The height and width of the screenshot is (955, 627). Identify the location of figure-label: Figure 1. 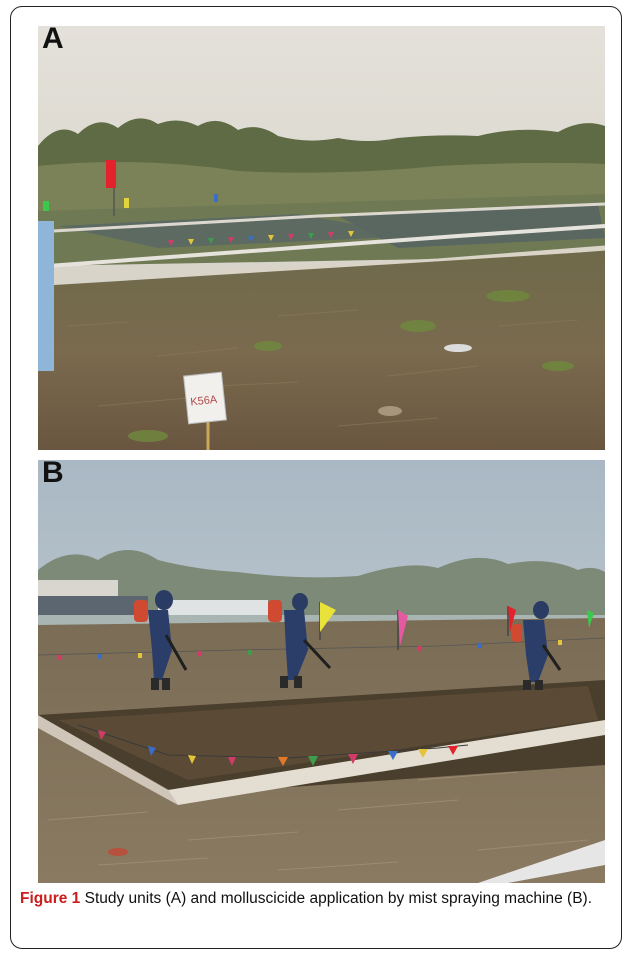
(50, 898).